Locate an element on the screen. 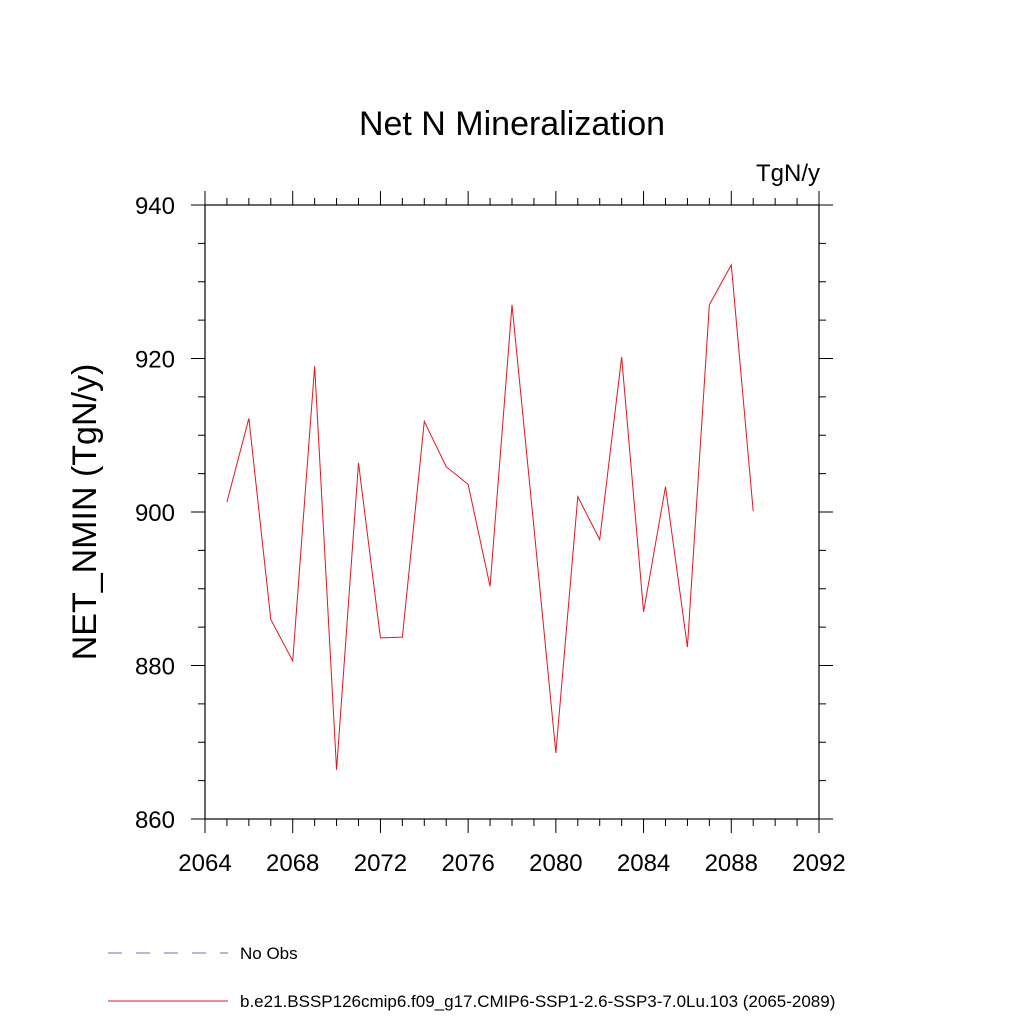 The width and height of the screenshot is (1024, 1024). y-tick-label: 920 is located at coordinates (155, 360).